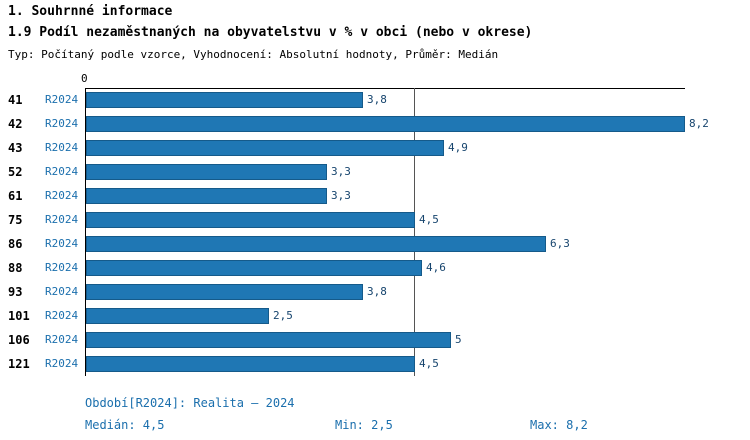 This screenshot has height=440, width=750. Describe the element at coordinates (85, 232) in the screenshot. I see `y-axis-line` at that location.